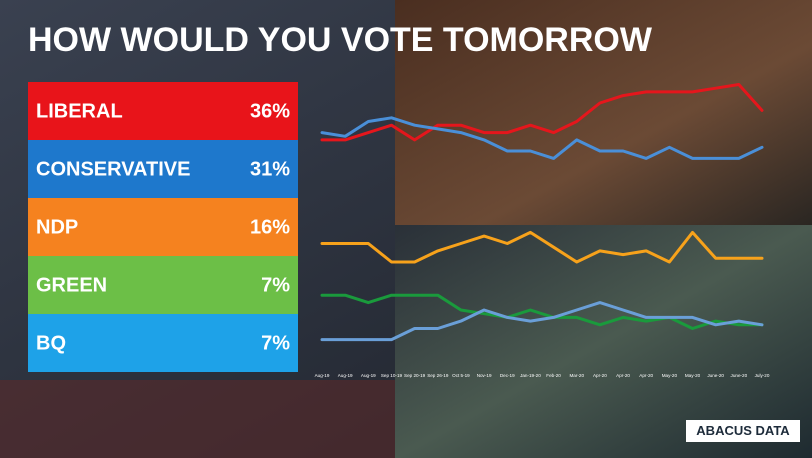  Describe the element at coordinates (340, 40) in the screenshot. I see `title: HOW WOULD YOU VOTE TOMORROW` at that location.